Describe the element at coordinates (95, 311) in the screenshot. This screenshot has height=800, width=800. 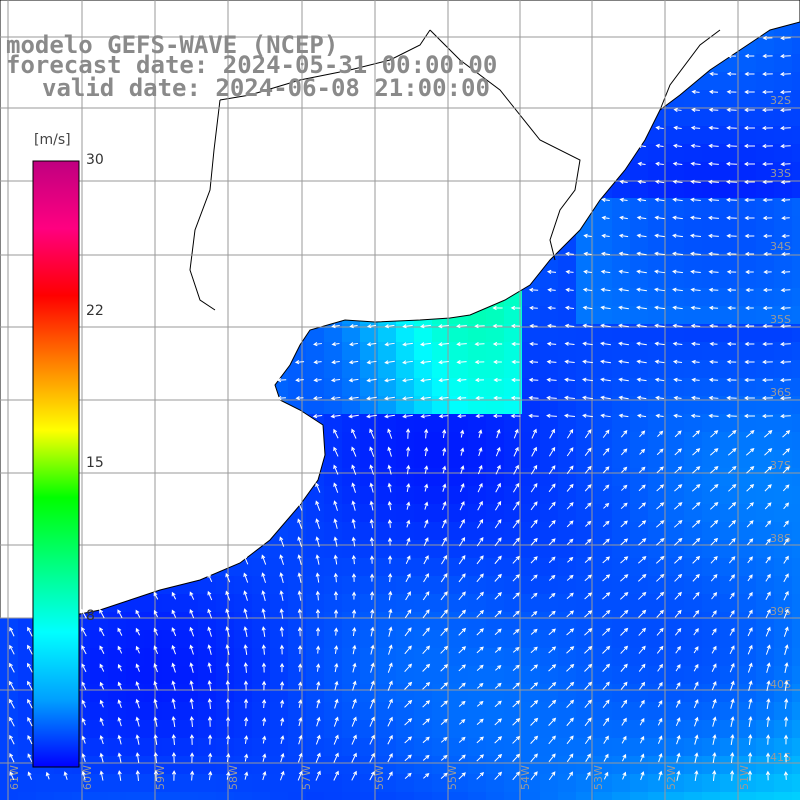
I see `colorbar-tick-22: 22` at that location.